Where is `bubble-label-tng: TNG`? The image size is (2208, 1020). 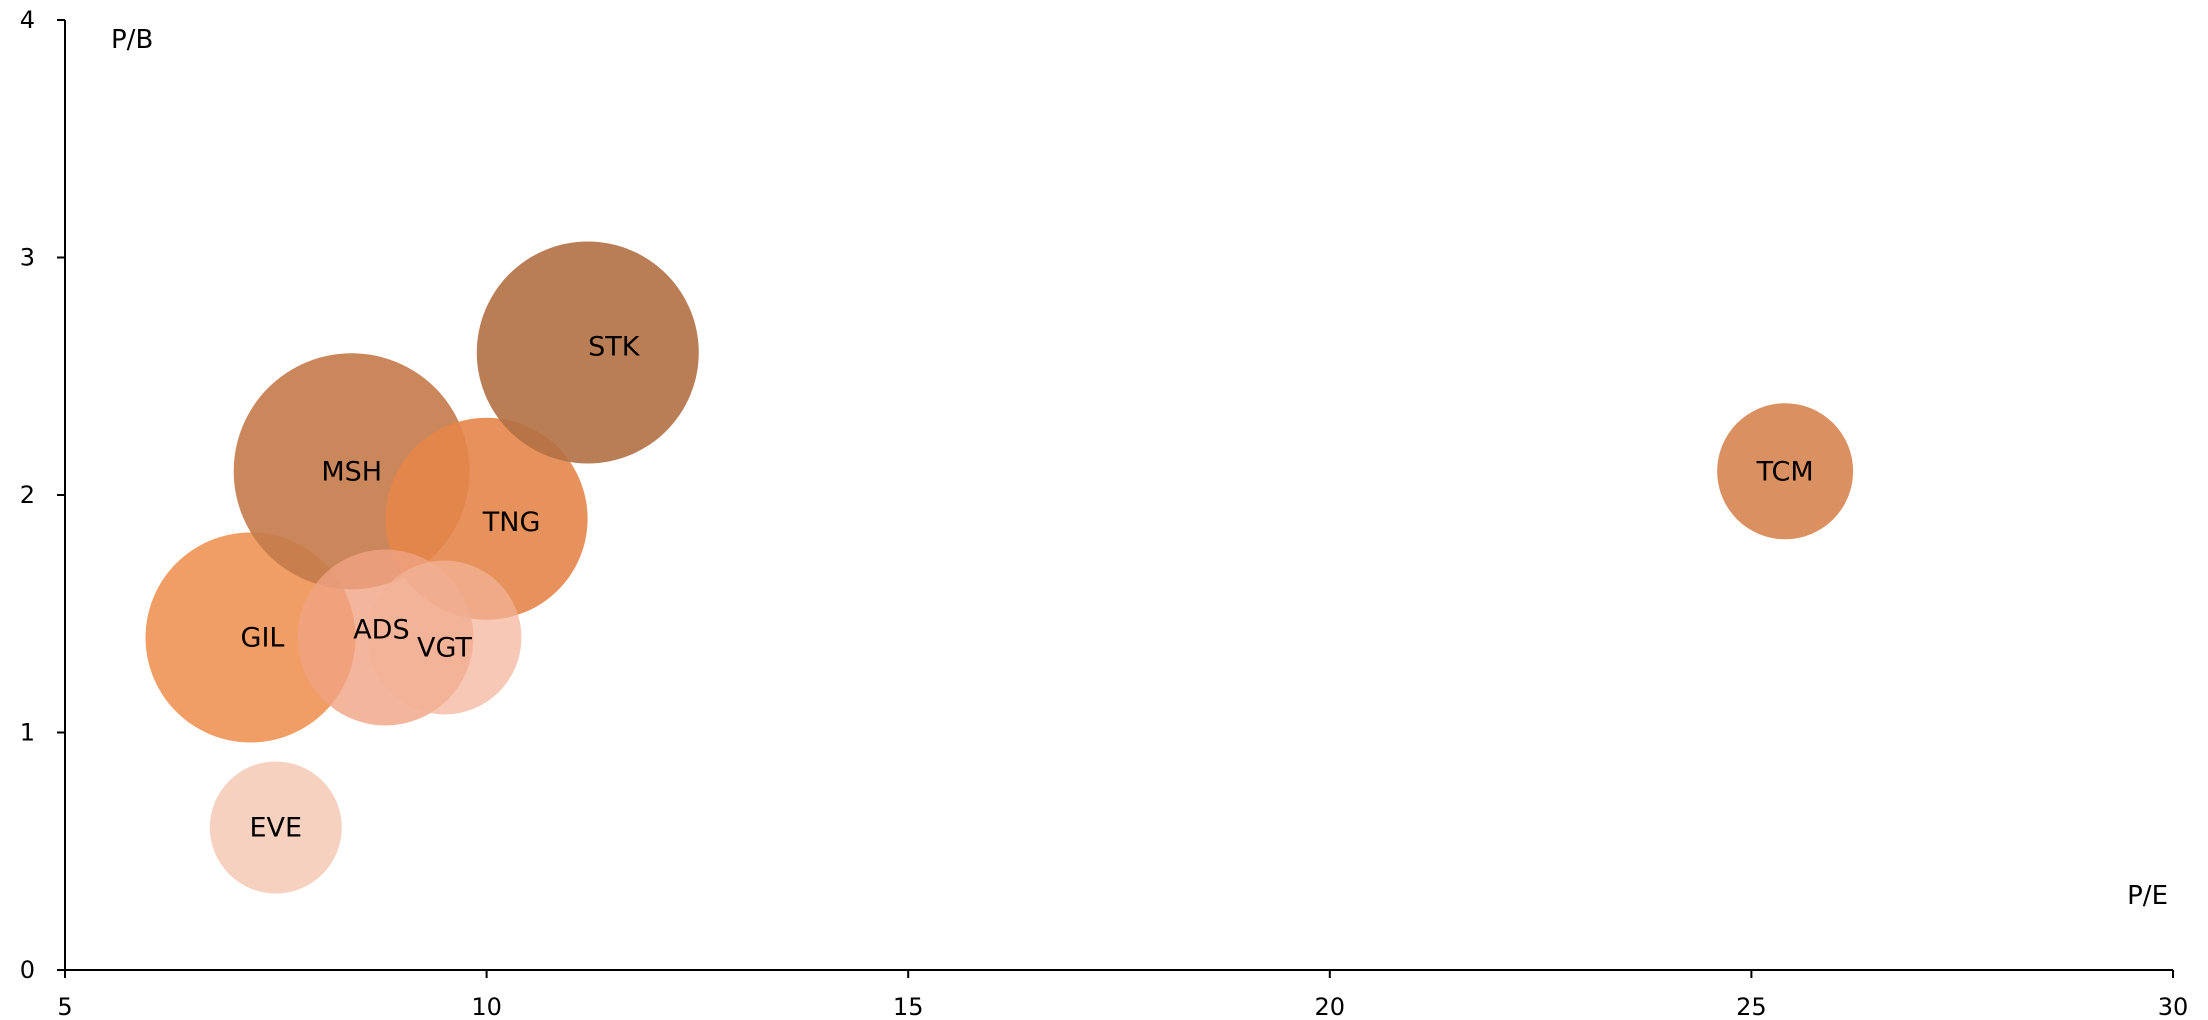
bubble-label-tng: TNG is located at coordinates (511, 522).